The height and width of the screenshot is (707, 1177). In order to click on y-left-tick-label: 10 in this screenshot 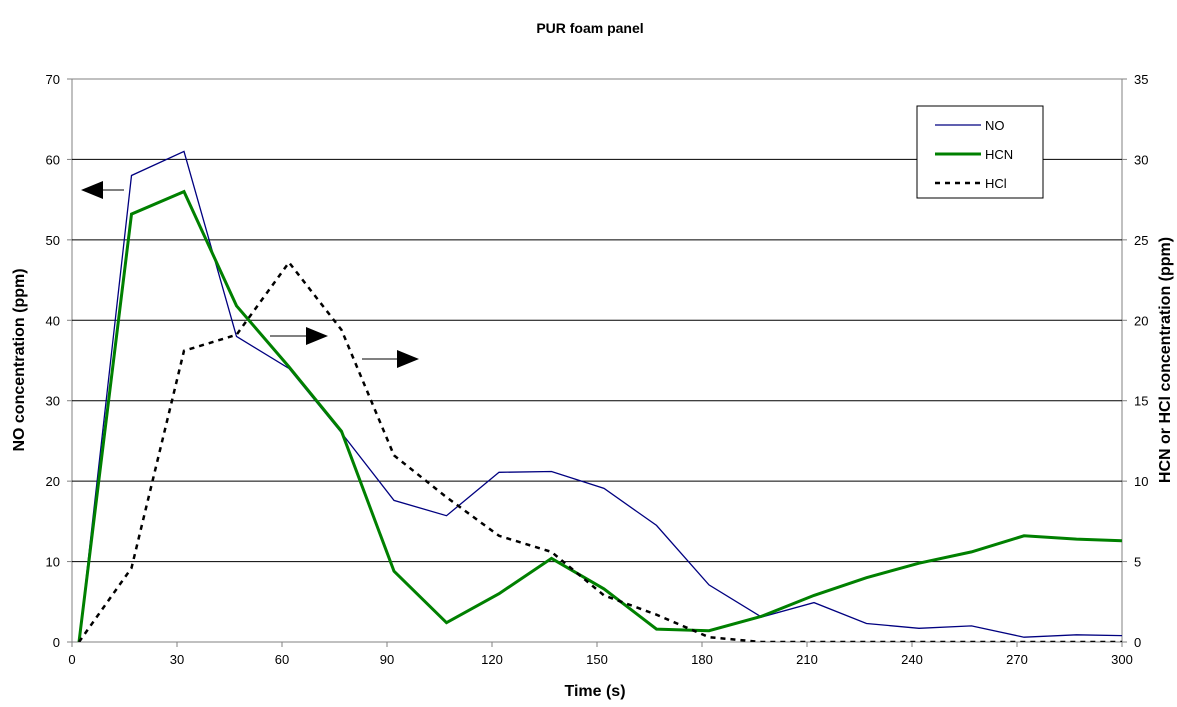, I will do `click(53, 562)`.